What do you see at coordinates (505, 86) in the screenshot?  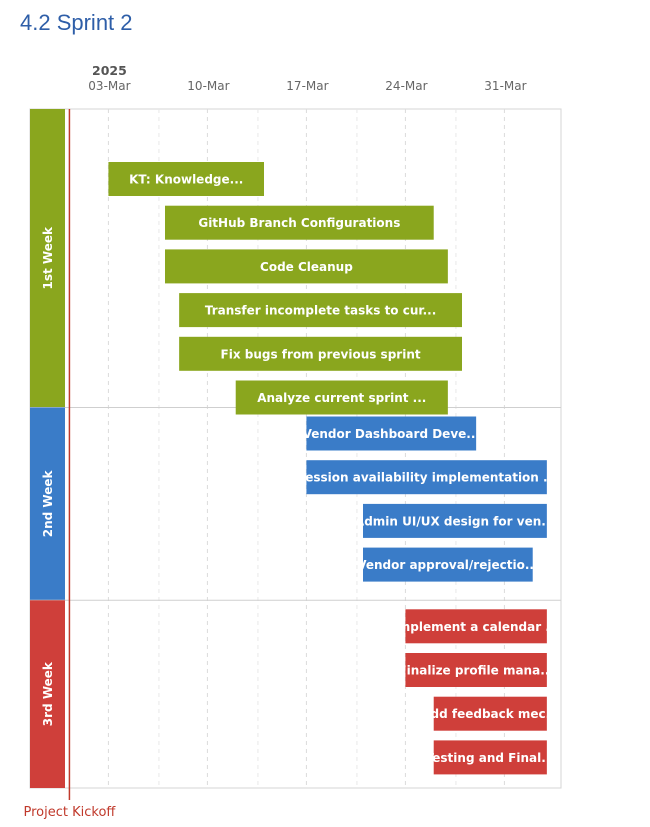 I see `x-tick-label: 31-Mar` at bounding box center [505, 86].